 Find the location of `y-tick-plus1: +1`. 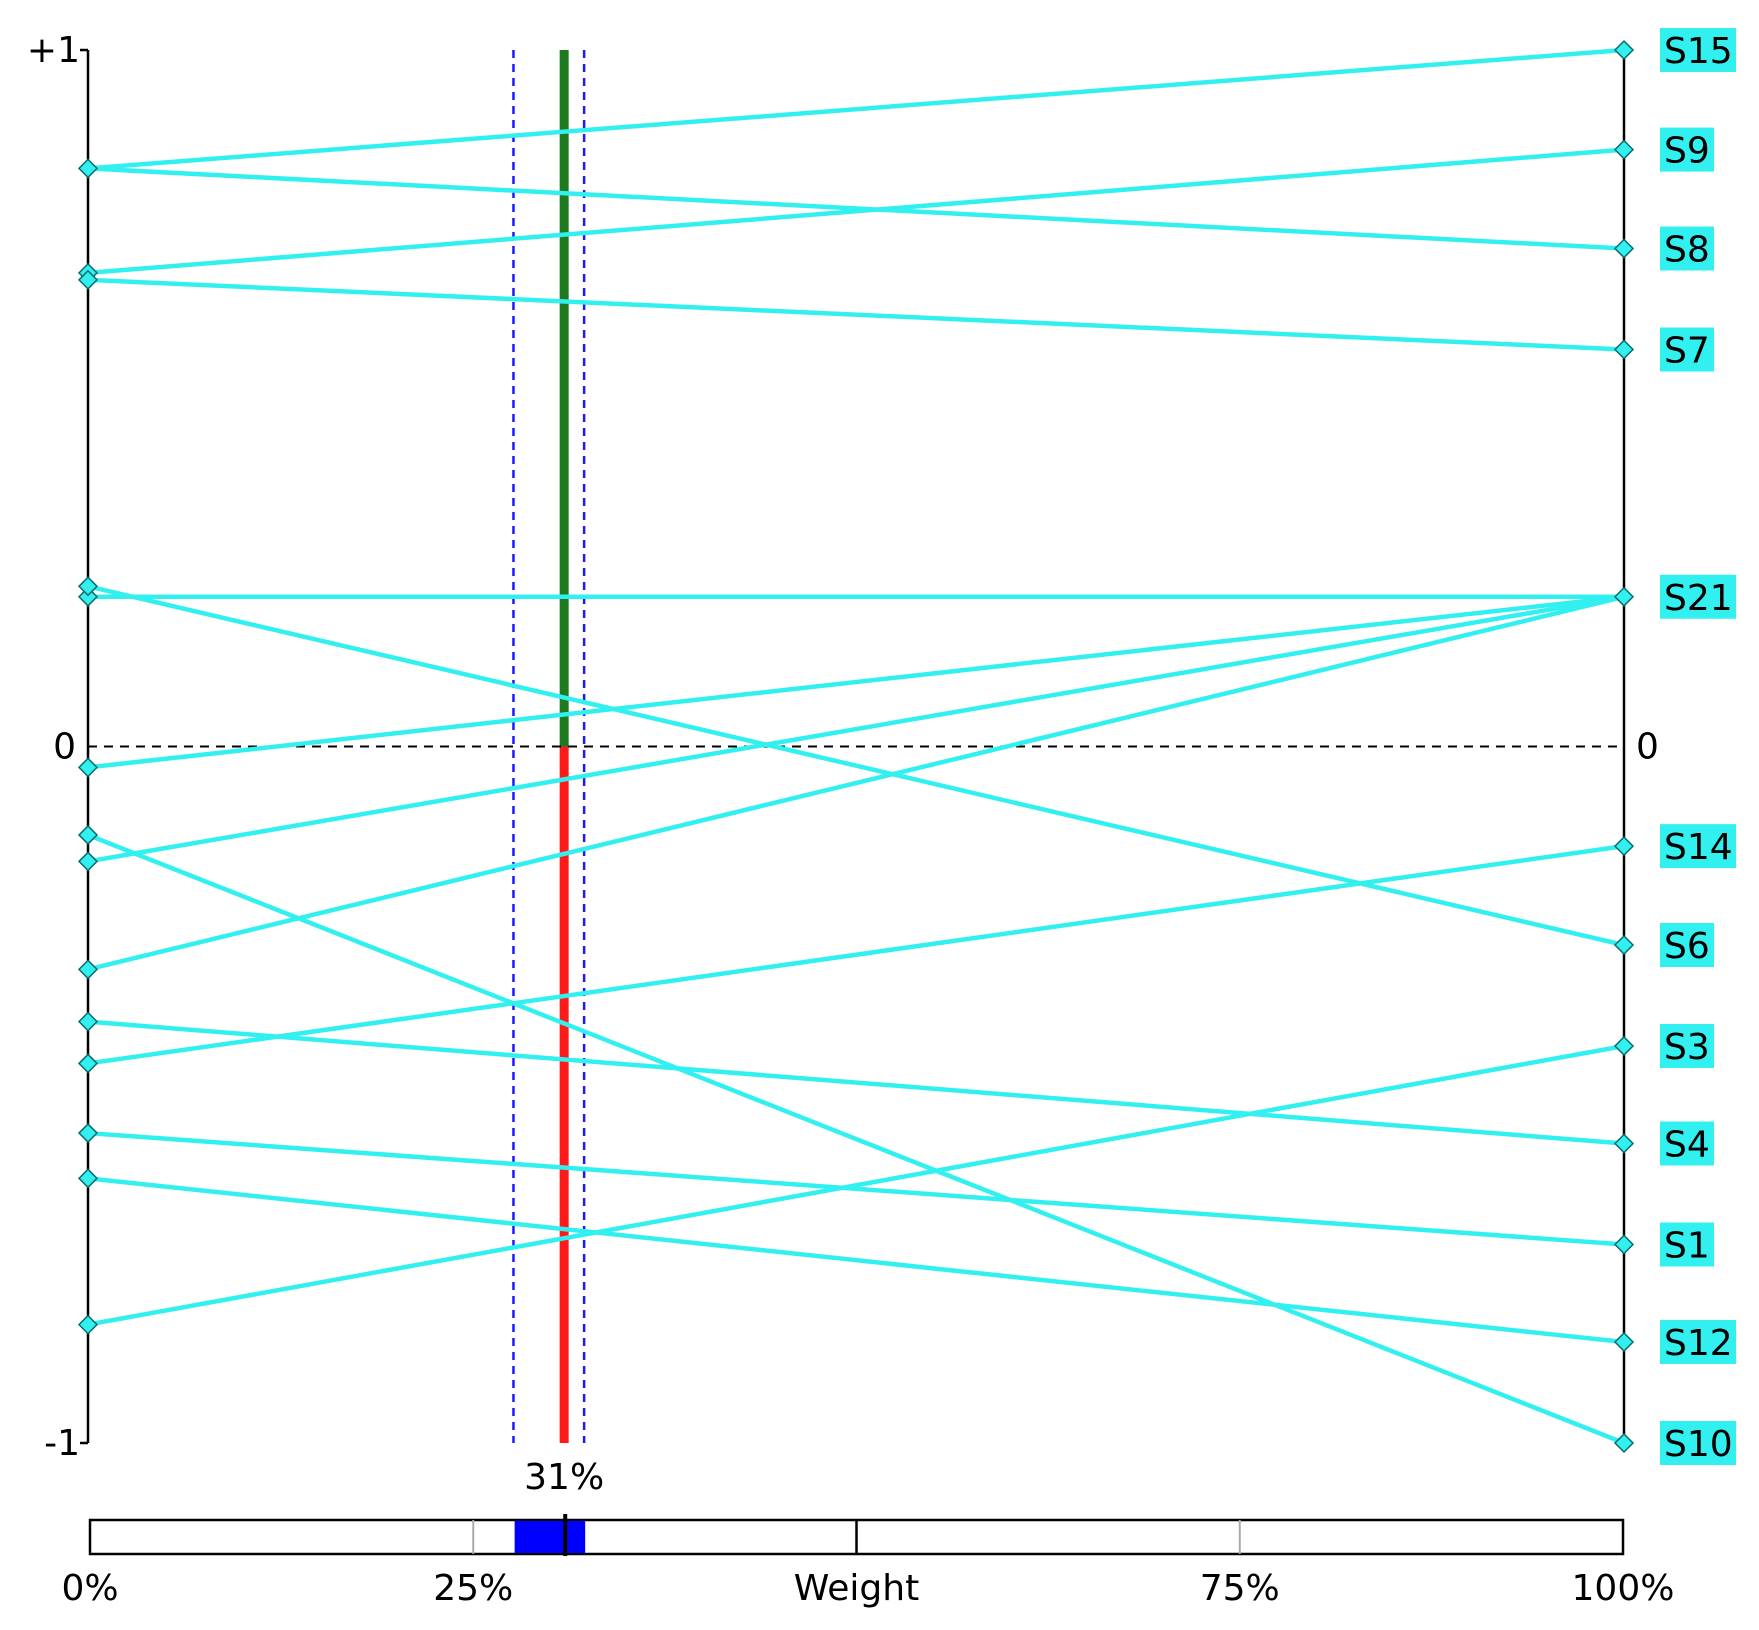

y-tick-plus1: +1 is located at coordinates (53, 50).